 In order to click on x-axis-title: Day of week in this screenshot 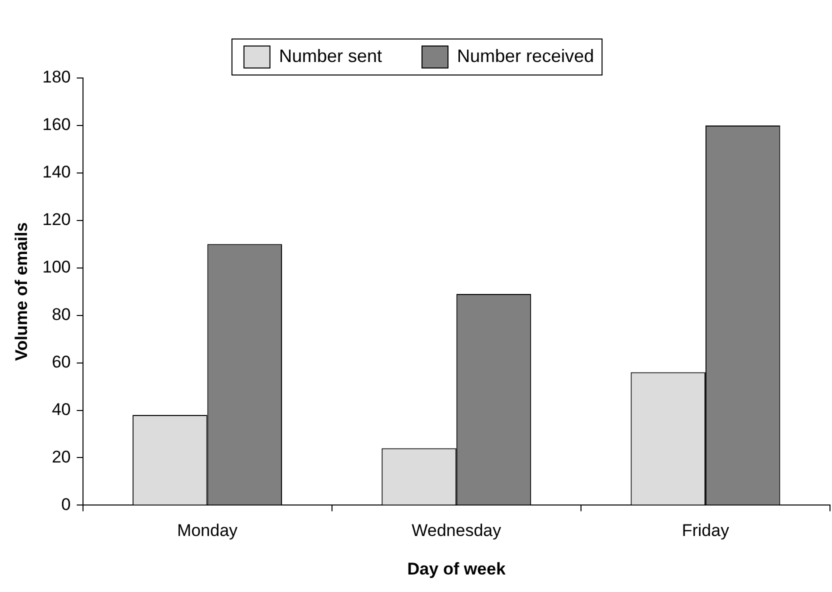, I will do `click(456, 568)`.